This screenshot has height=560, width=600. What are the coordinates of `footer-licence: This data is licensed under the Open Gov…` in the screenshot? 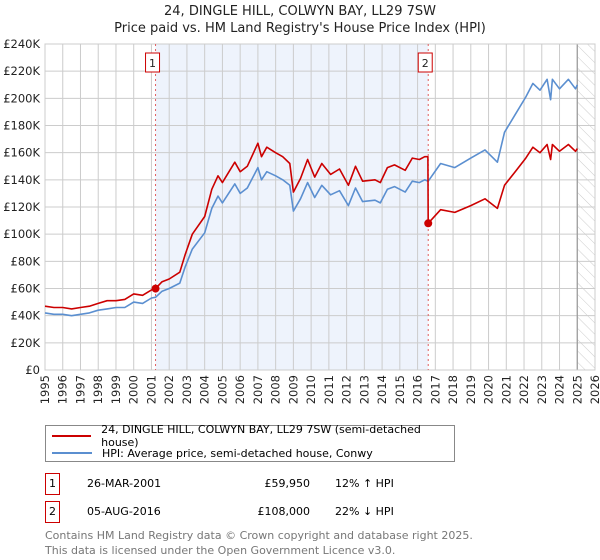 It's located at (220, 550).